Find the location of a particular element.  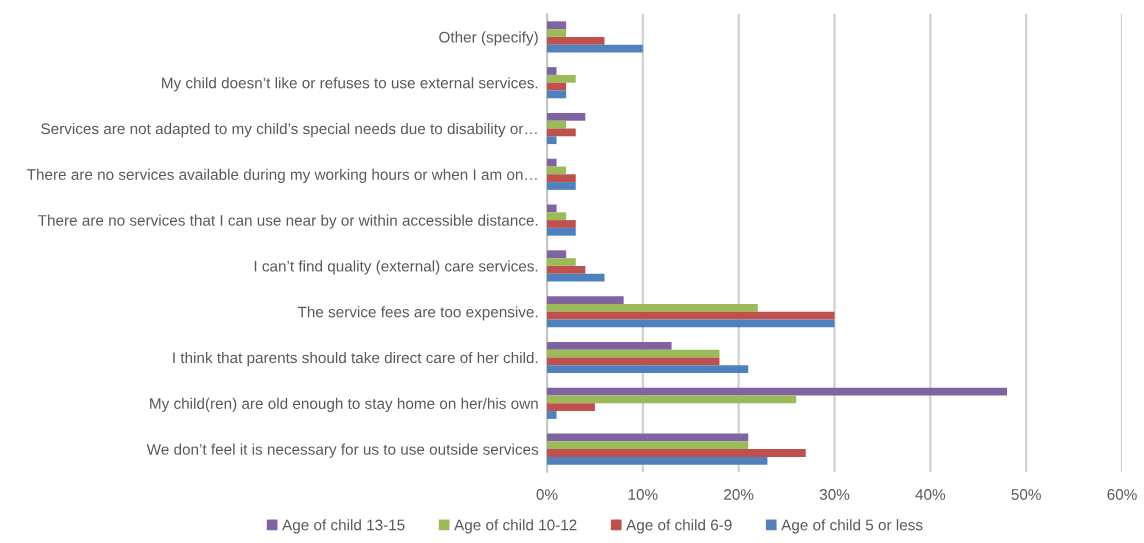

legend-label: Age of child 6-9 is located at coordinates (679, 526).